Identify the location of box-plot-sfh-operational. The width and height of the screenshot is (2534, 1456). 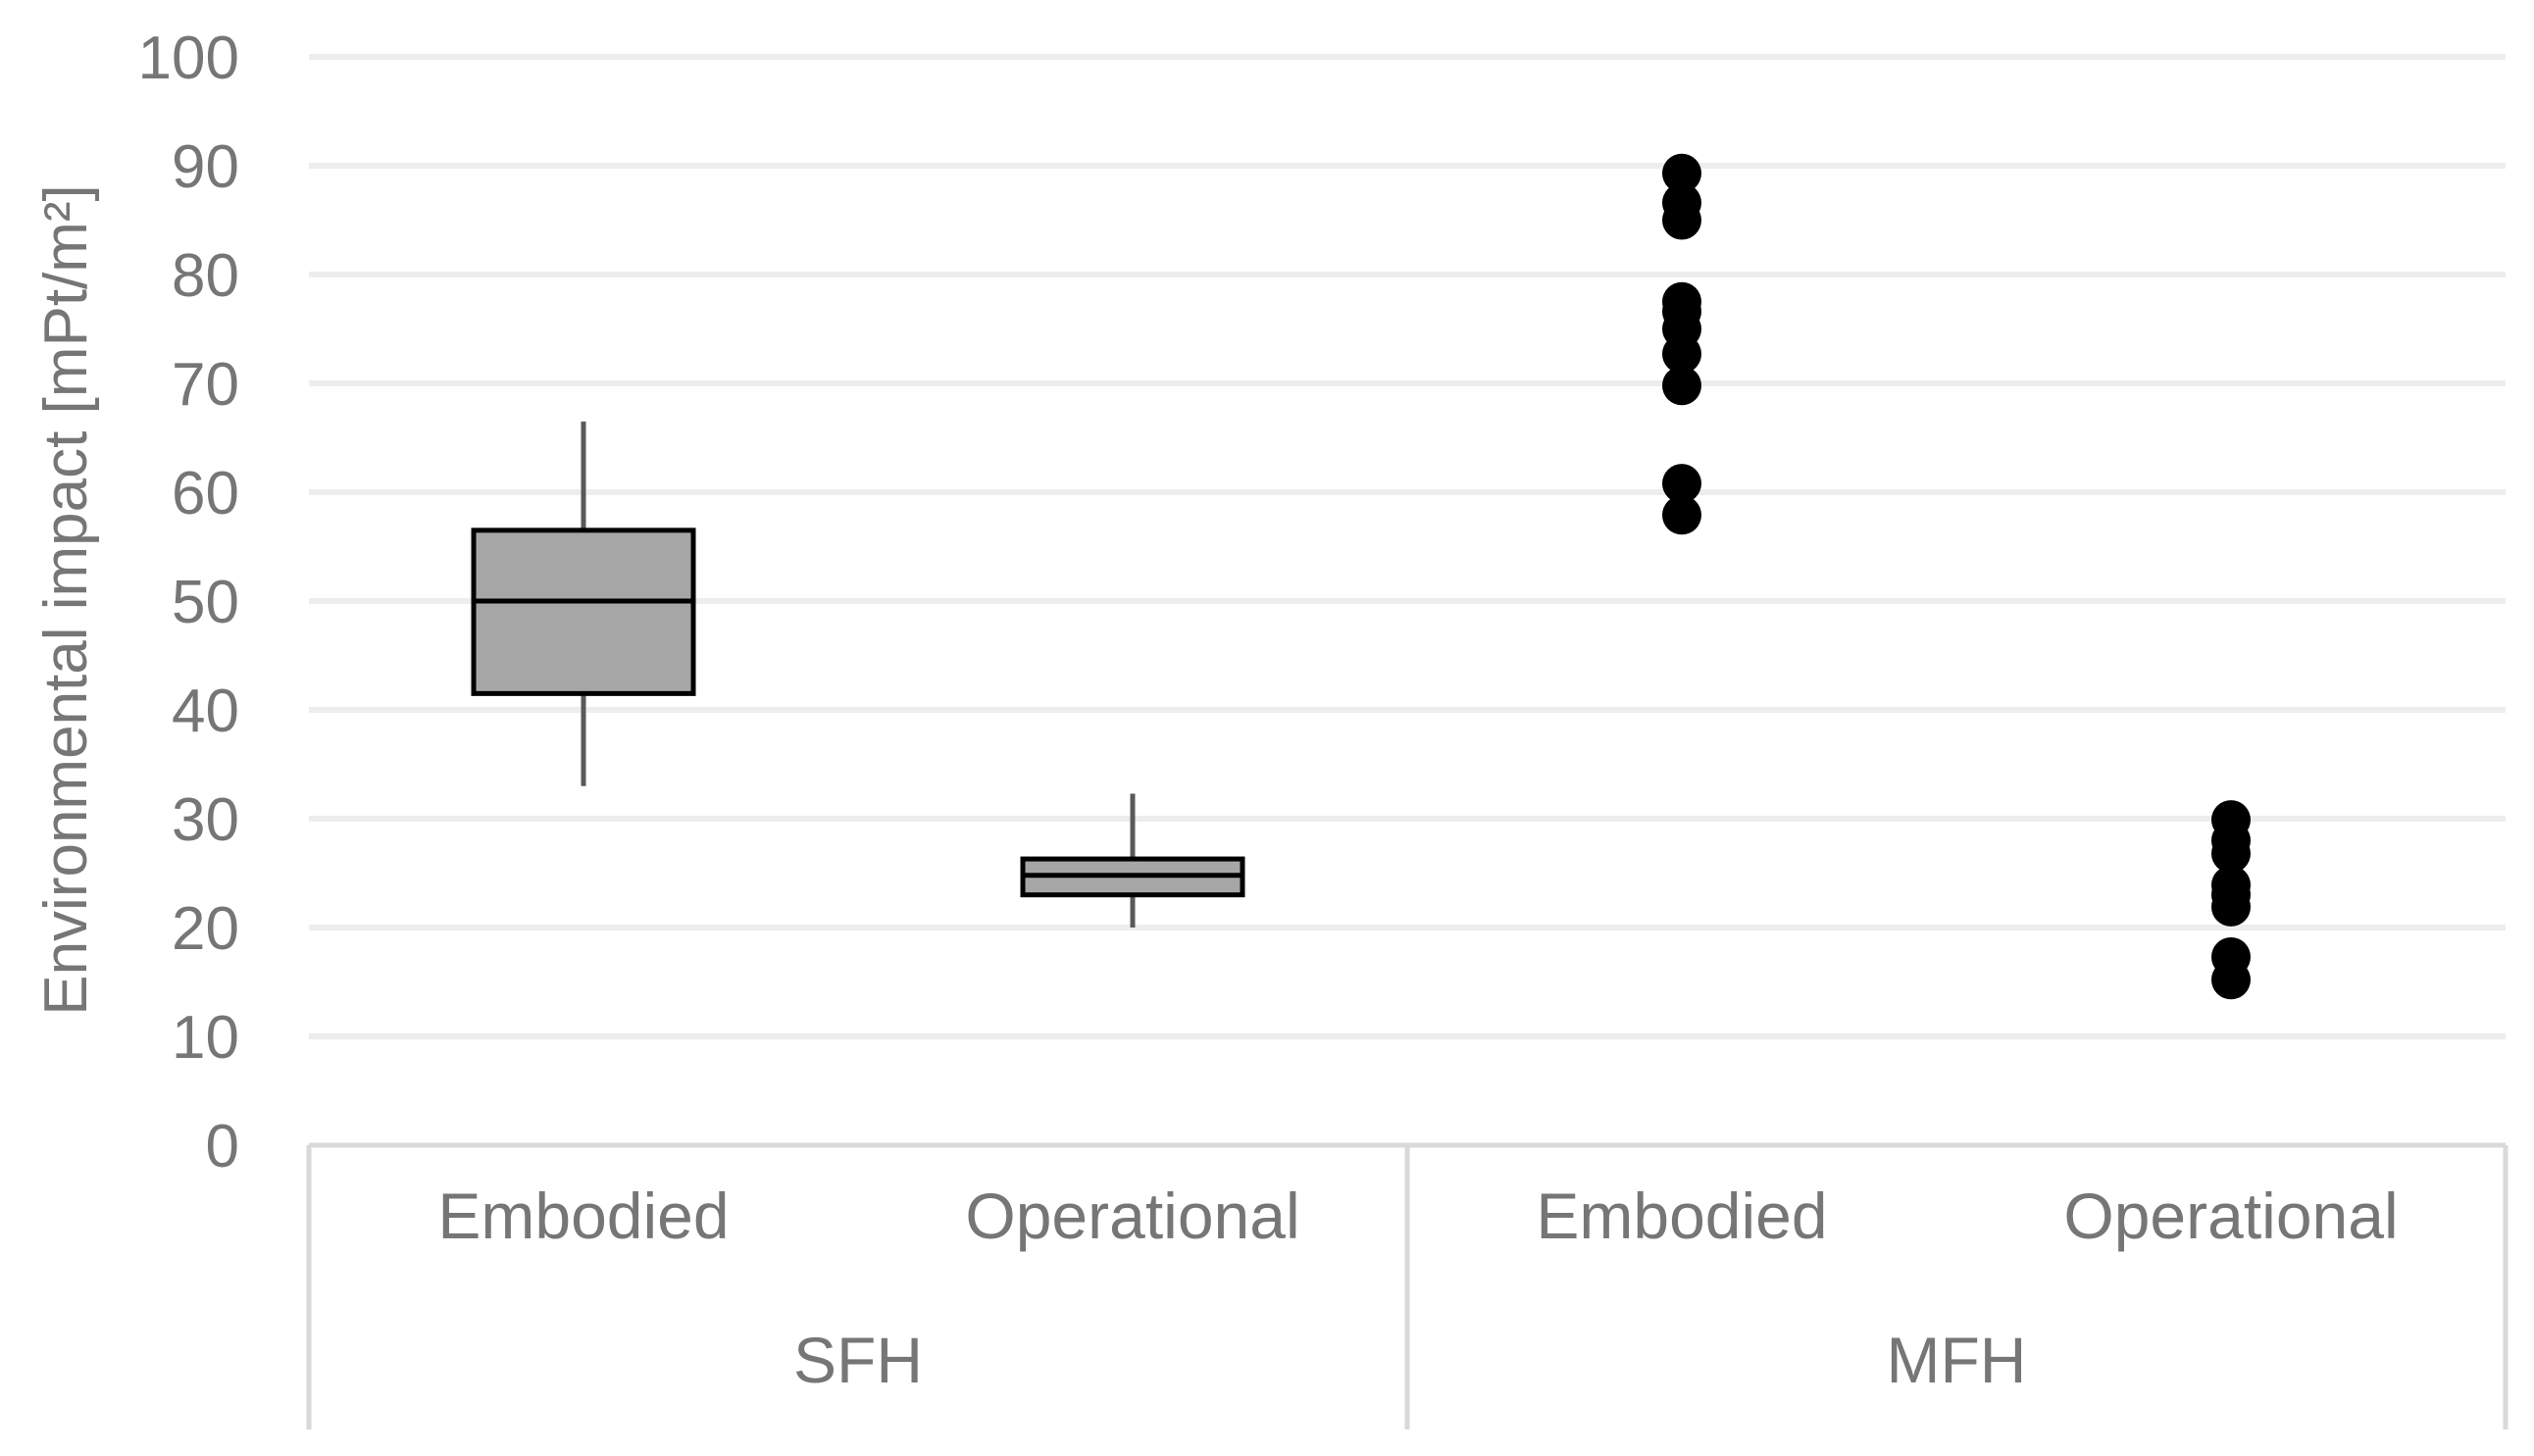
(1132, 860).